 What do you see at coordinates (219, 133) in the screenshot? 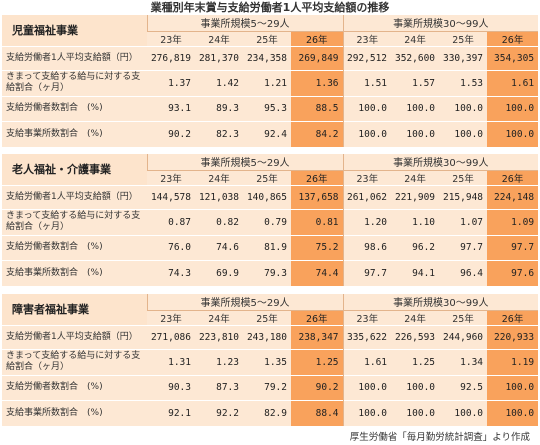
I see `table-cell: 82.3` at bounding box center [219, 133].